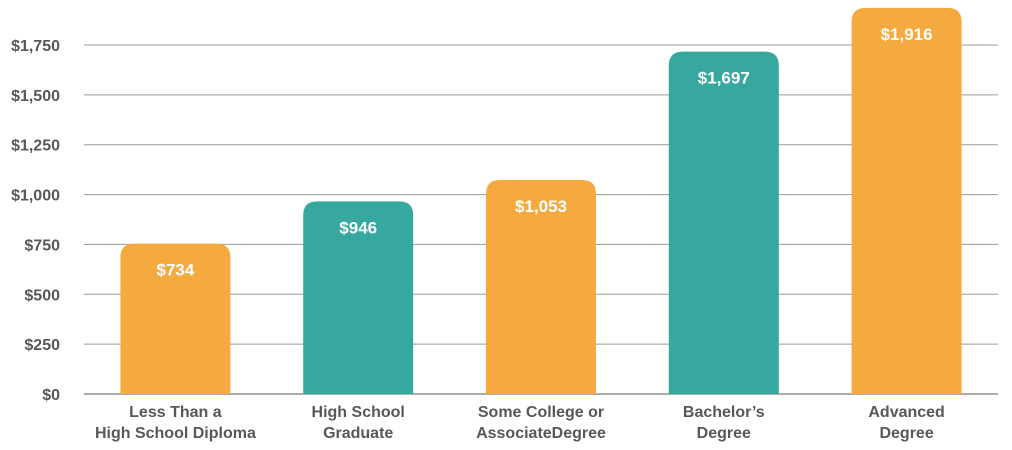 The width and height of the screenshot is (1012, 450). I want to click on y-tick-label: $1,000, so click(35, 196).